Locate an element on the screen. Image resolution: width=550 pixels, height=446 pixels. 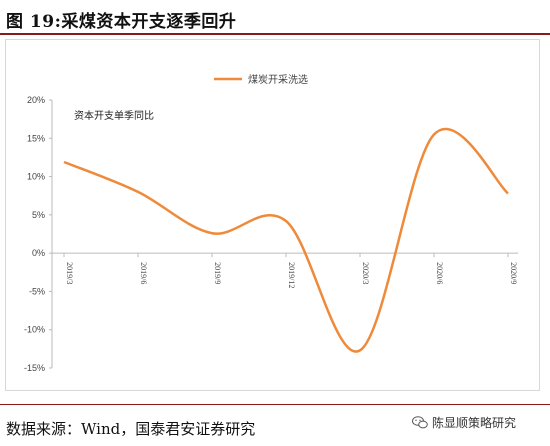
source-note: 数据来源：Wind，国泰君安证券研究 is located at coordinates (131, 429).